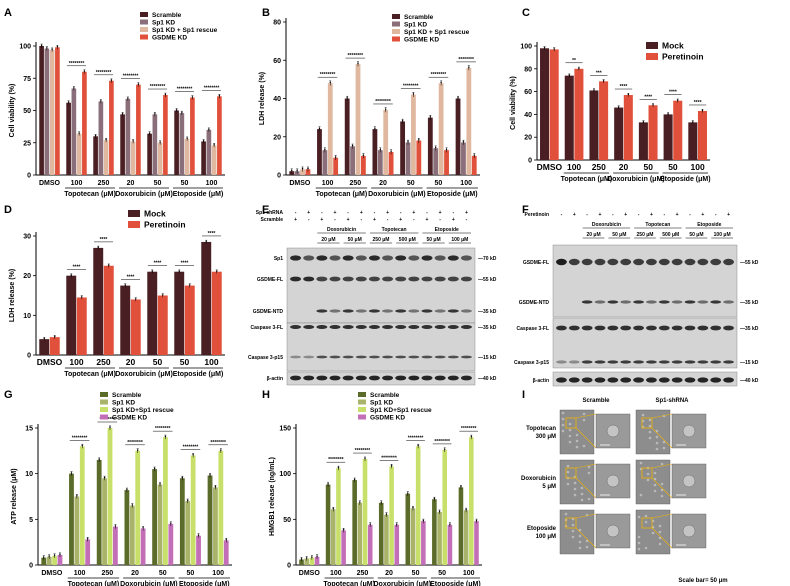  What do you see at coordinates (538, 479) in the screenshot?
I see `row-drug-label: Doxorubicin` at bounding box center [538, 479].